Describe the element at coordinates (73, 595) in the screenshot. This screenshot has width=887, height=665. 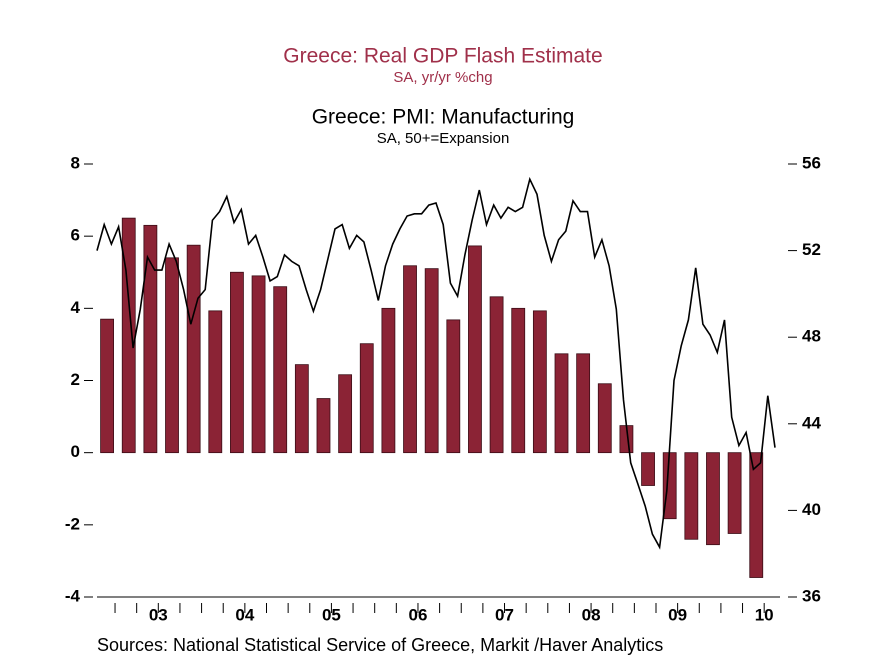
I see `y-tick-label: -4` at that location.